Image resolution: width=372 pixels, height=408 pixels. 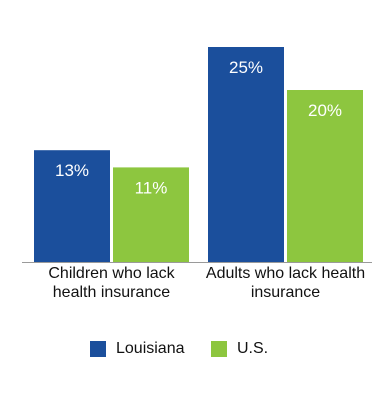 I want to click on value-label: 11%, so click(x=151, y=187).